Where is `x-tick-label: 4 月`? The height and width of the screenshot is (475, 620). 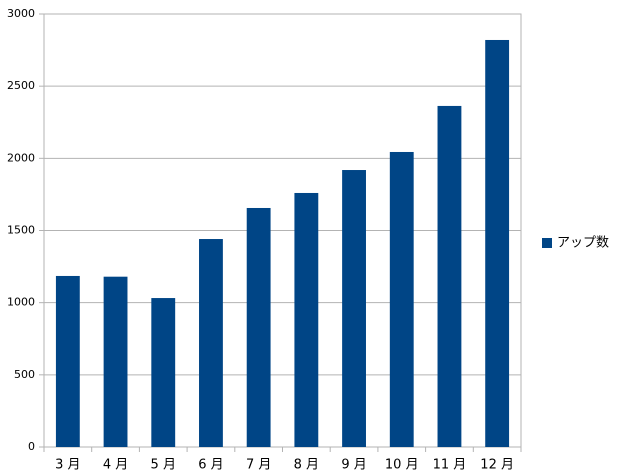 x-tick-label: 4 月 is located at coordinates (115, 465).